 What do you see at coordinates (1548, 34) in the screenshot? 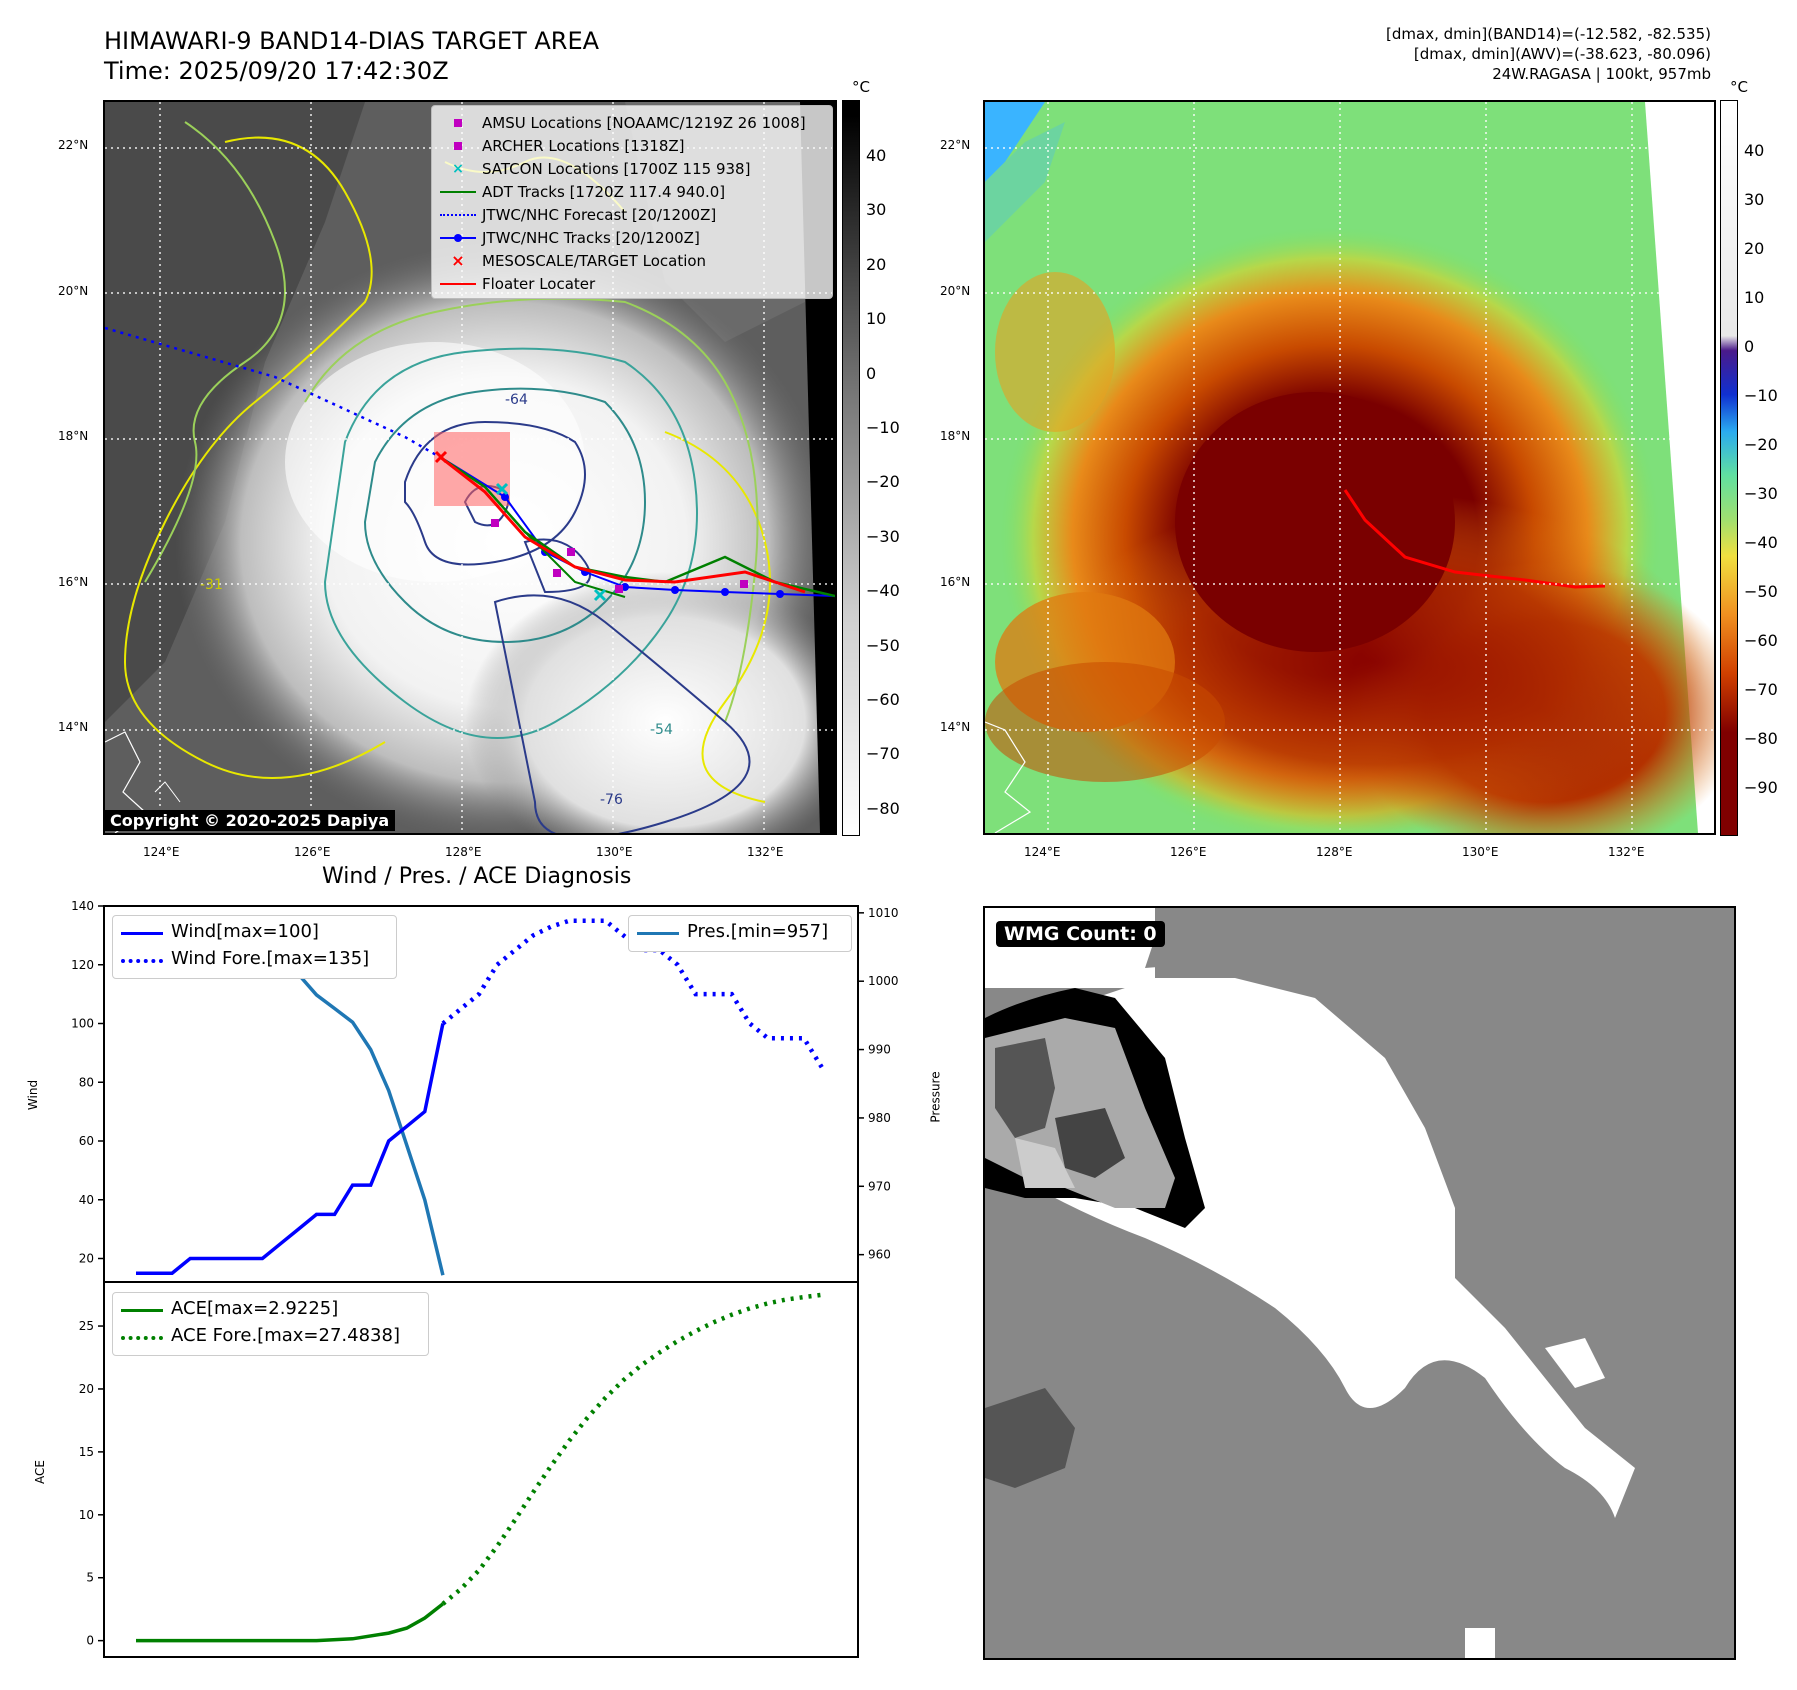
I see `info-line-1: [dmax, dmin](BAND14)=(-12.582, -82.535)` at bounding box center [1548, 34].